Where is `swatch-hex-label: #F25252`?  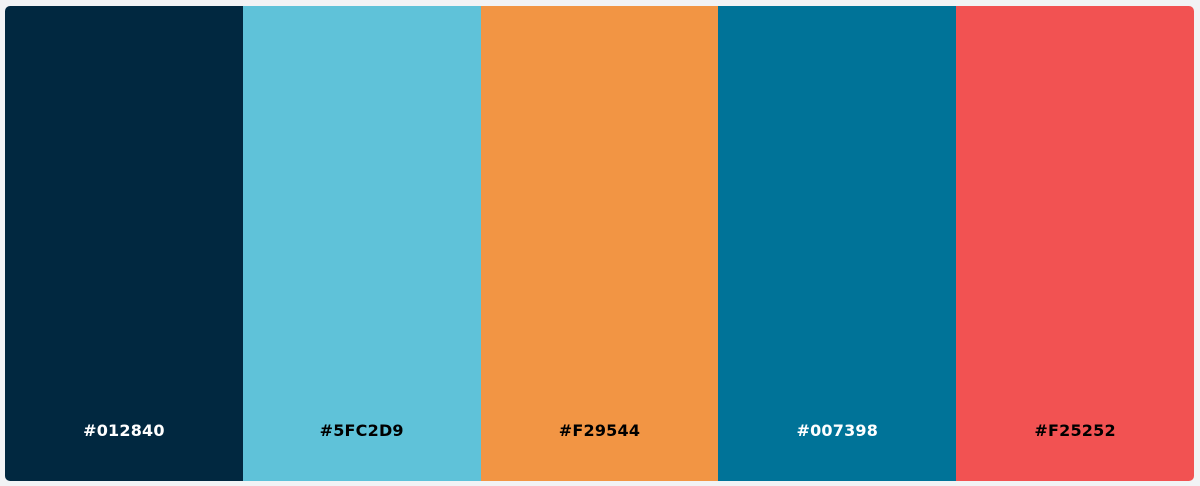 swatch-hex-label: #F25252 is located at coordinates (1075, 430).